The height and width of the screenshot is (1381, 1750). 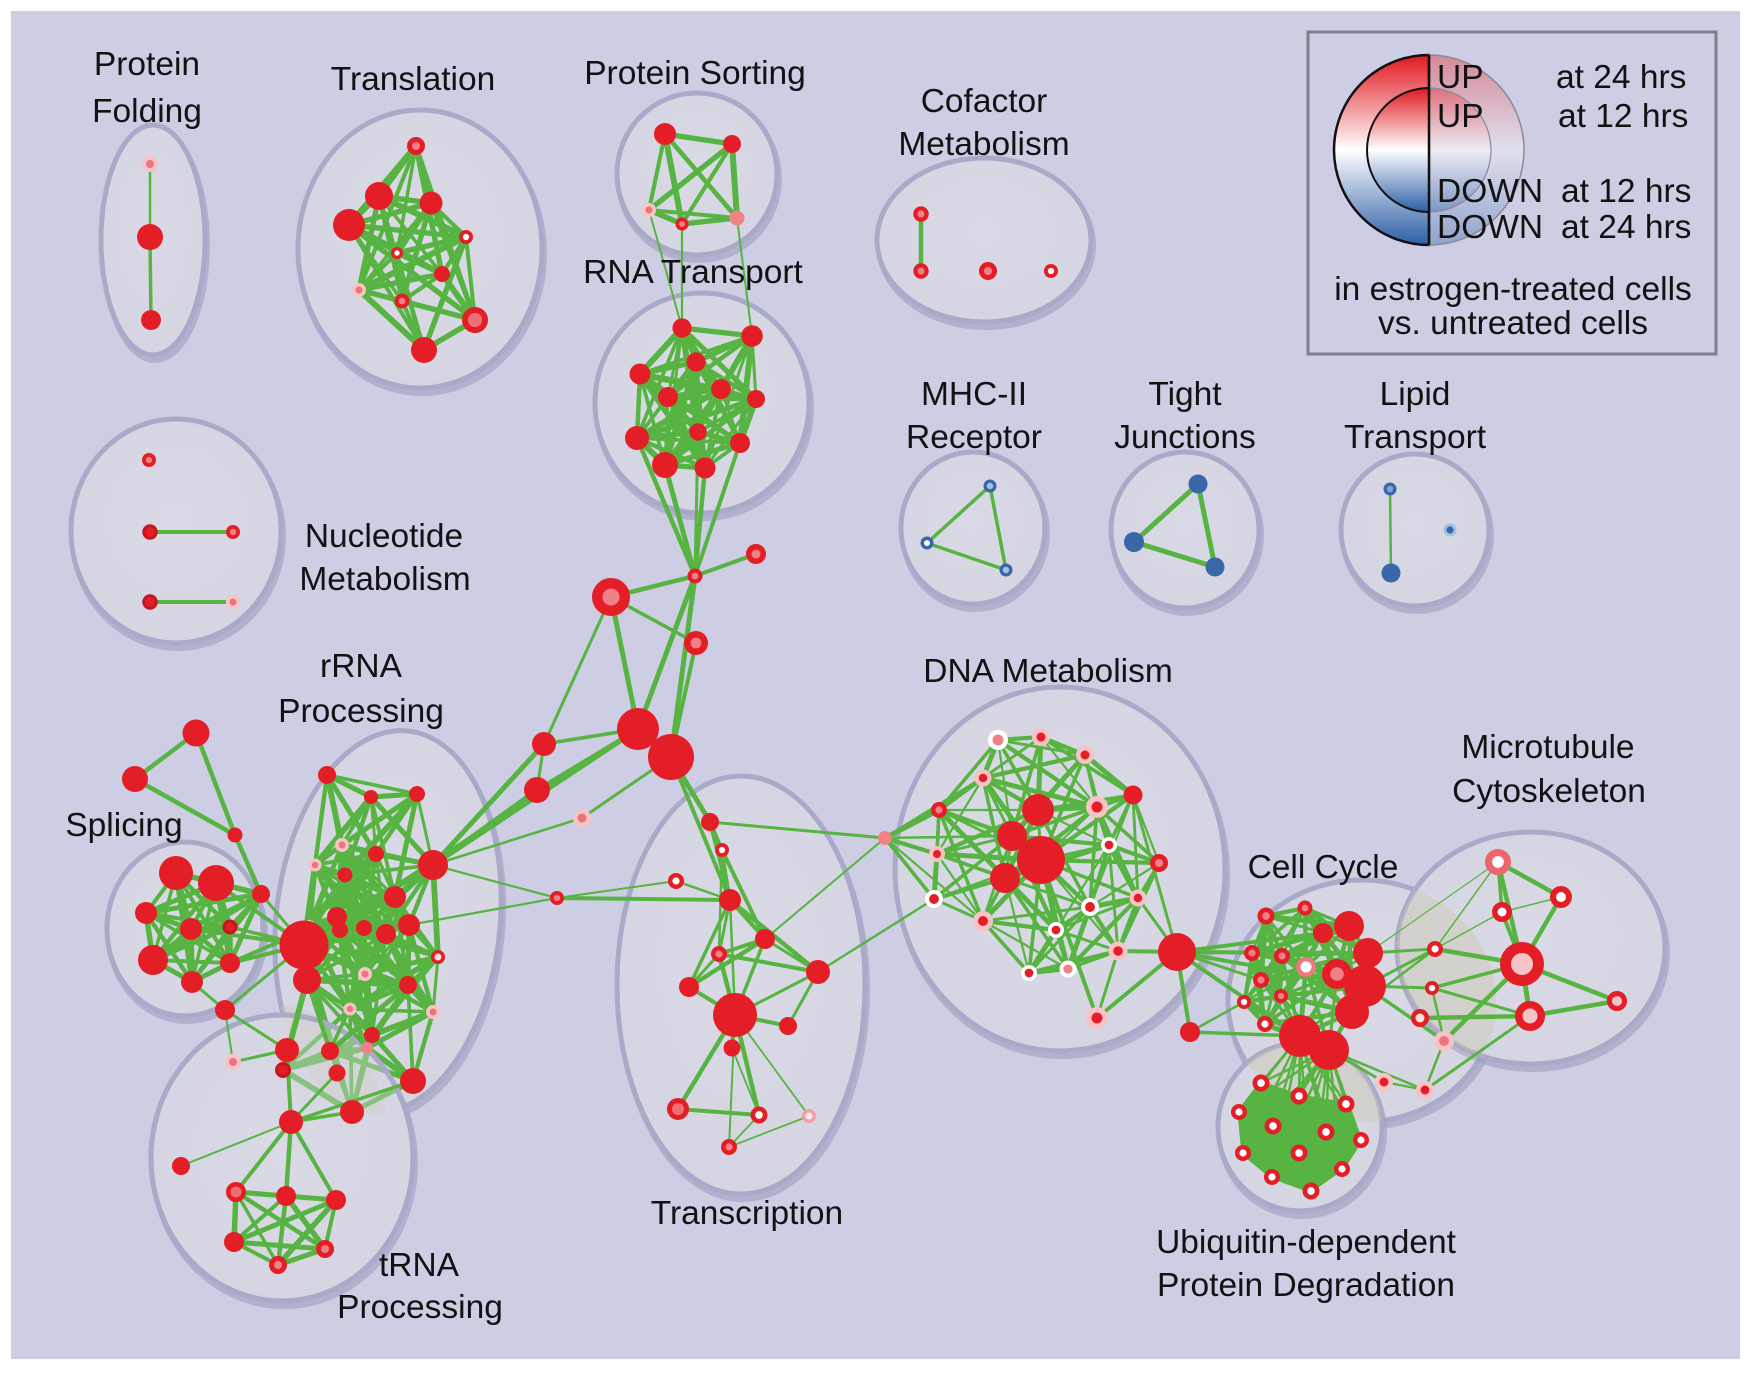 What do you see at coordinates (419, 1265) in the screenshot?
I see `svg-text: tRNA` at bounding box center [419, 1265].